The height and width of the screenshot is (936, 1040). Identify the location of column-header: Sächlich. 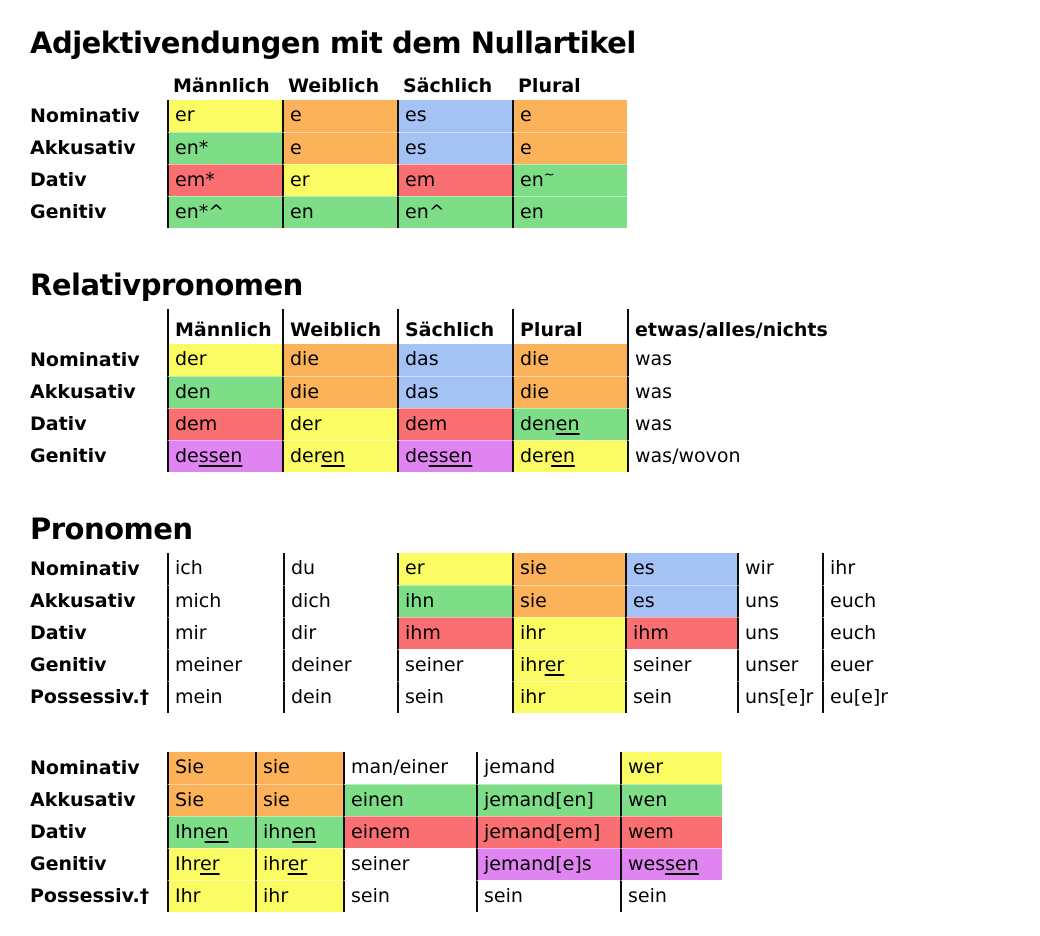
(448, 86).